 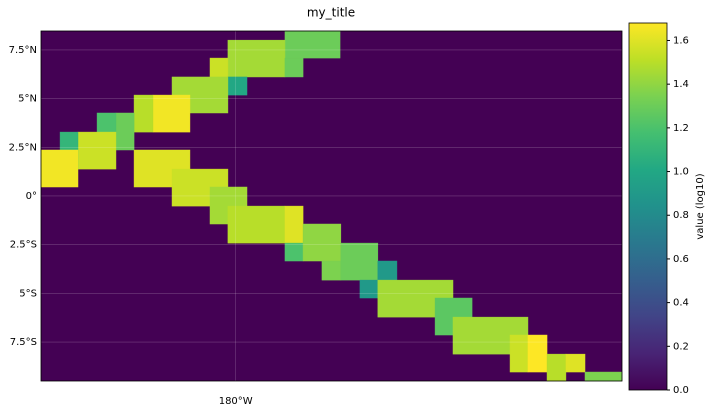 I want to click on y-tick-label: 2.5°S, so click(x=23, y=245).